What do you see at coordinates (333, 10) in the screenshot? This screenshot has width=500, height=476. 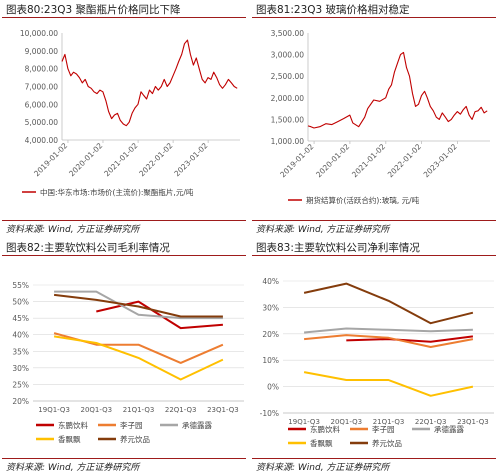 I see `chart-title: 图表81:23Q3 玻璃价格相对稳定` at bounding box center [333, 10].